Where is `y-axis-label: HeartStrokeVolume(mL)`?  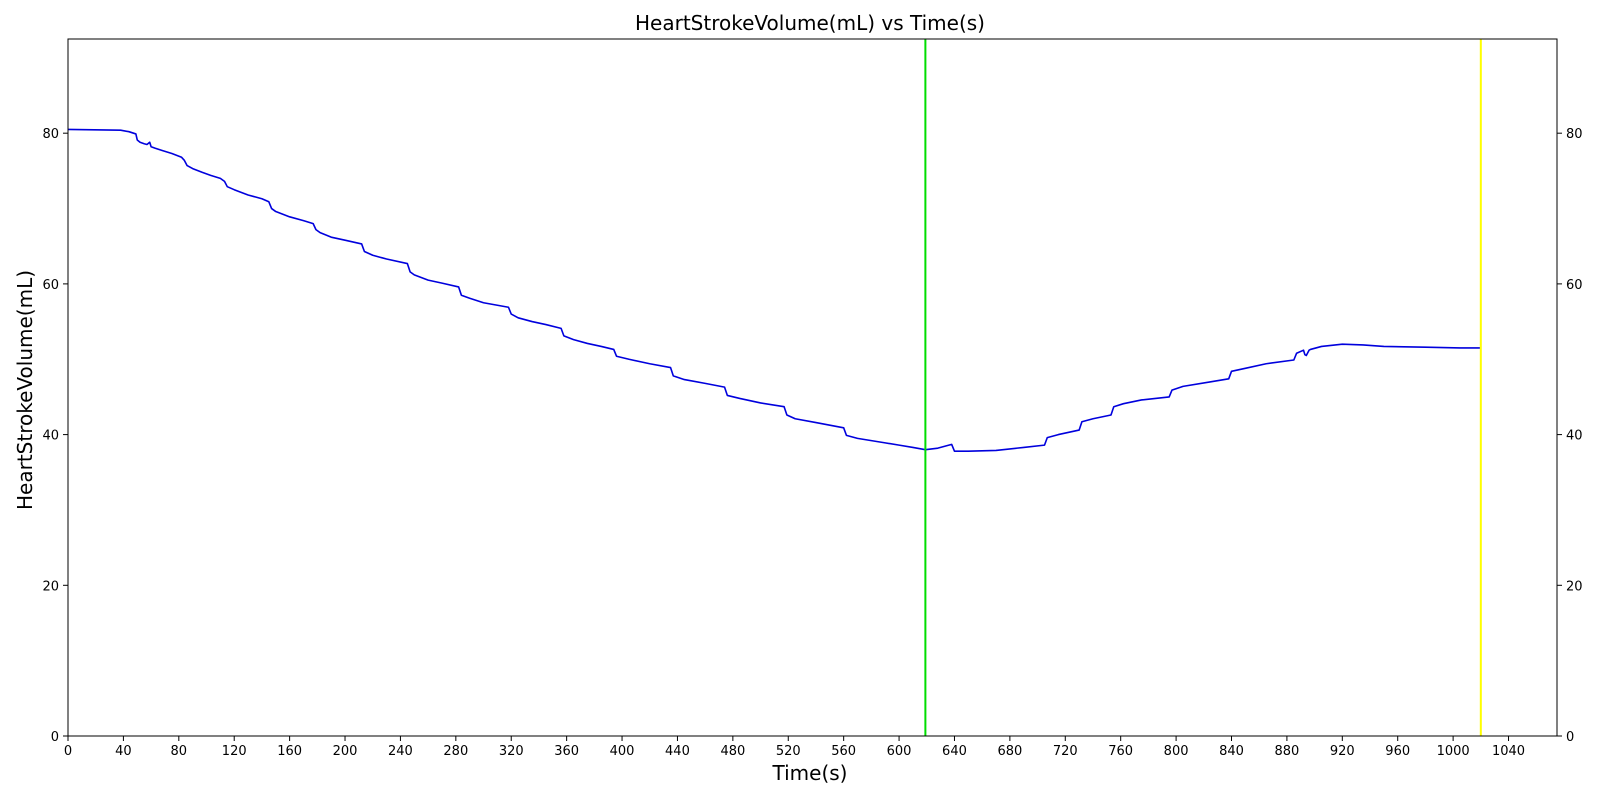 y-axis-label: HeartStrokeVolume(mL) is located at coordinates (25, 390).